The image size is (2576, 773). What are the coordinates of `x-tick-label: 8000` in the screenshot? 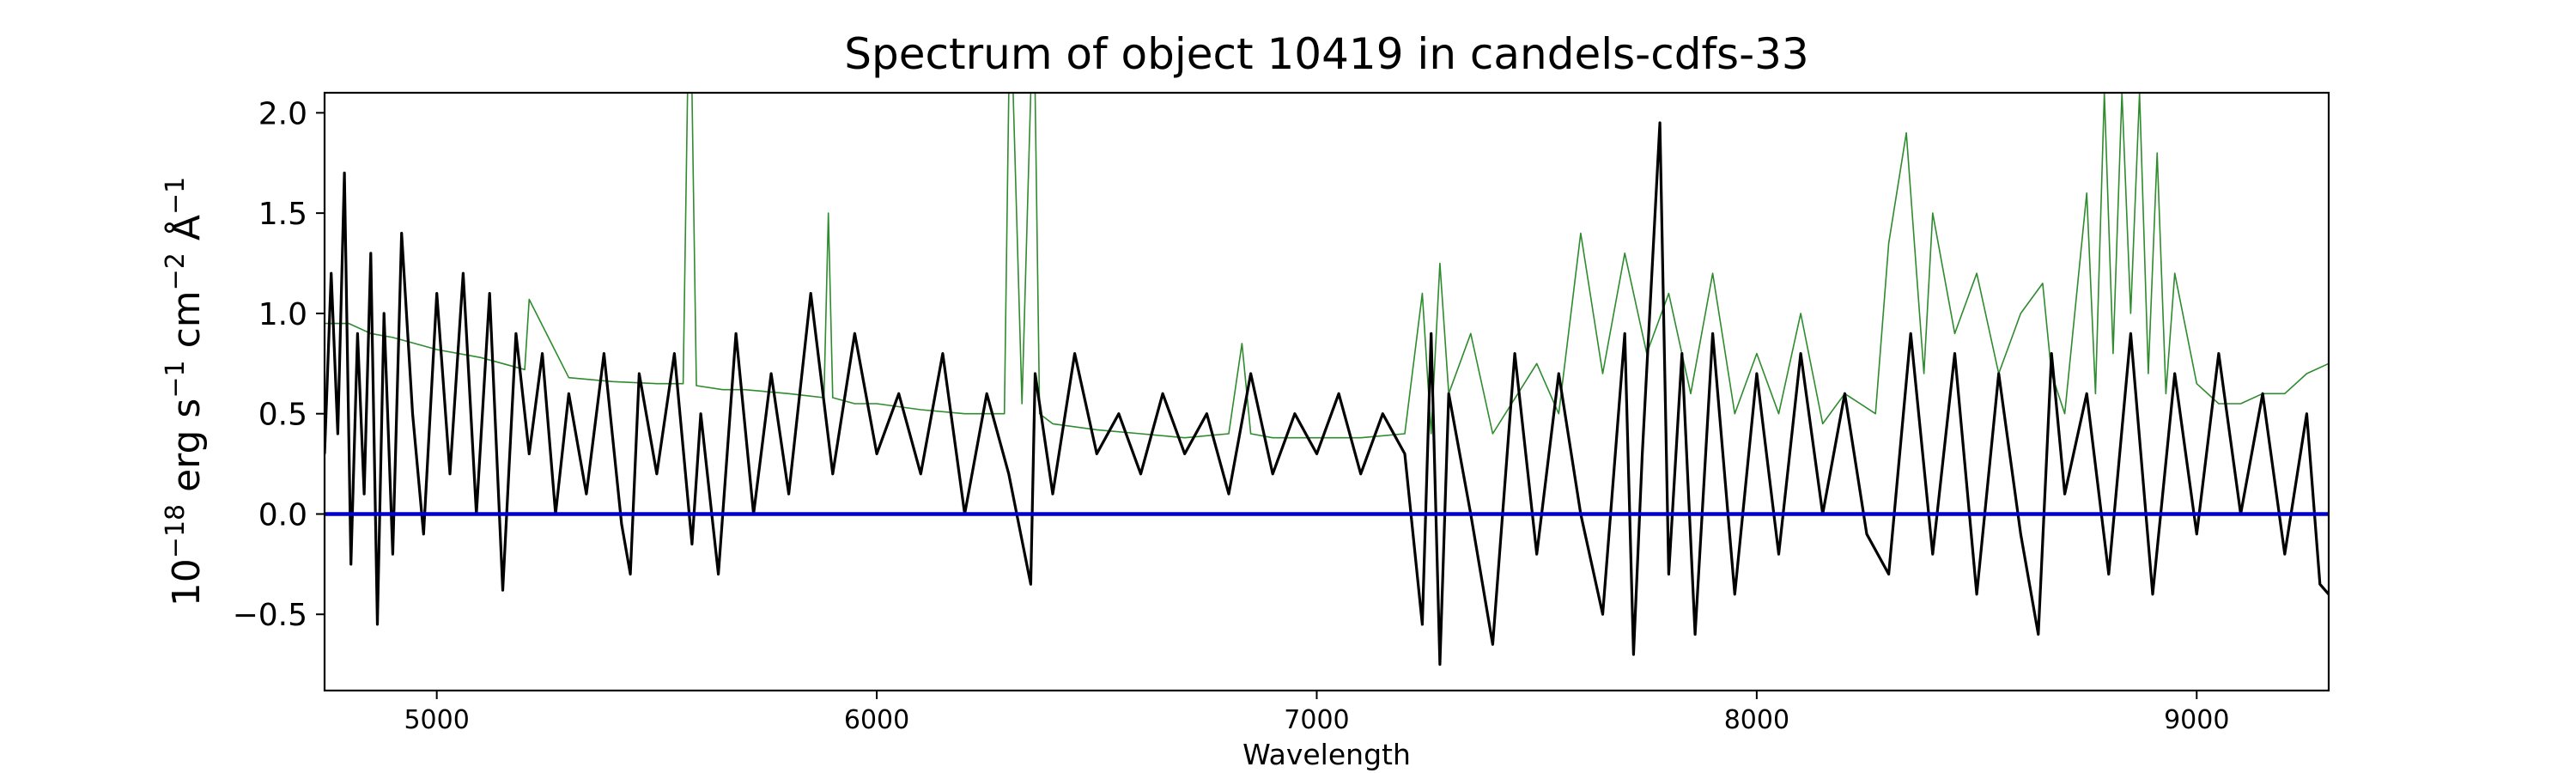 It's located at (1756, 720).